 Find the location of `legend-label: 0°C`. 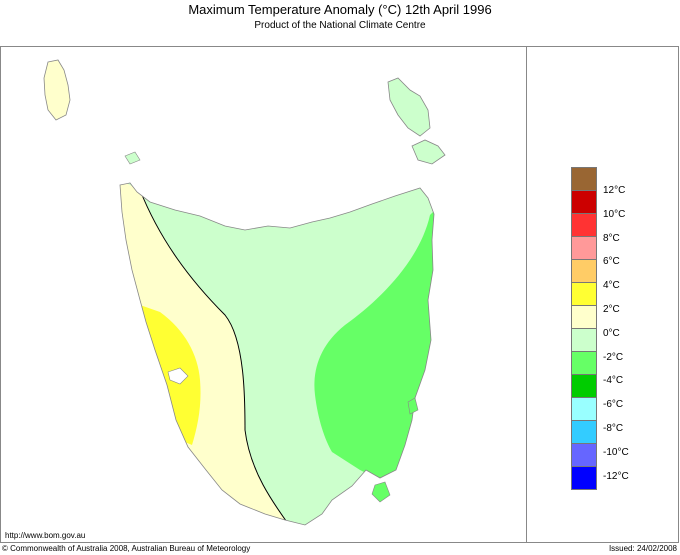

legend-label: 0°C is located at coordinates (611, 333).